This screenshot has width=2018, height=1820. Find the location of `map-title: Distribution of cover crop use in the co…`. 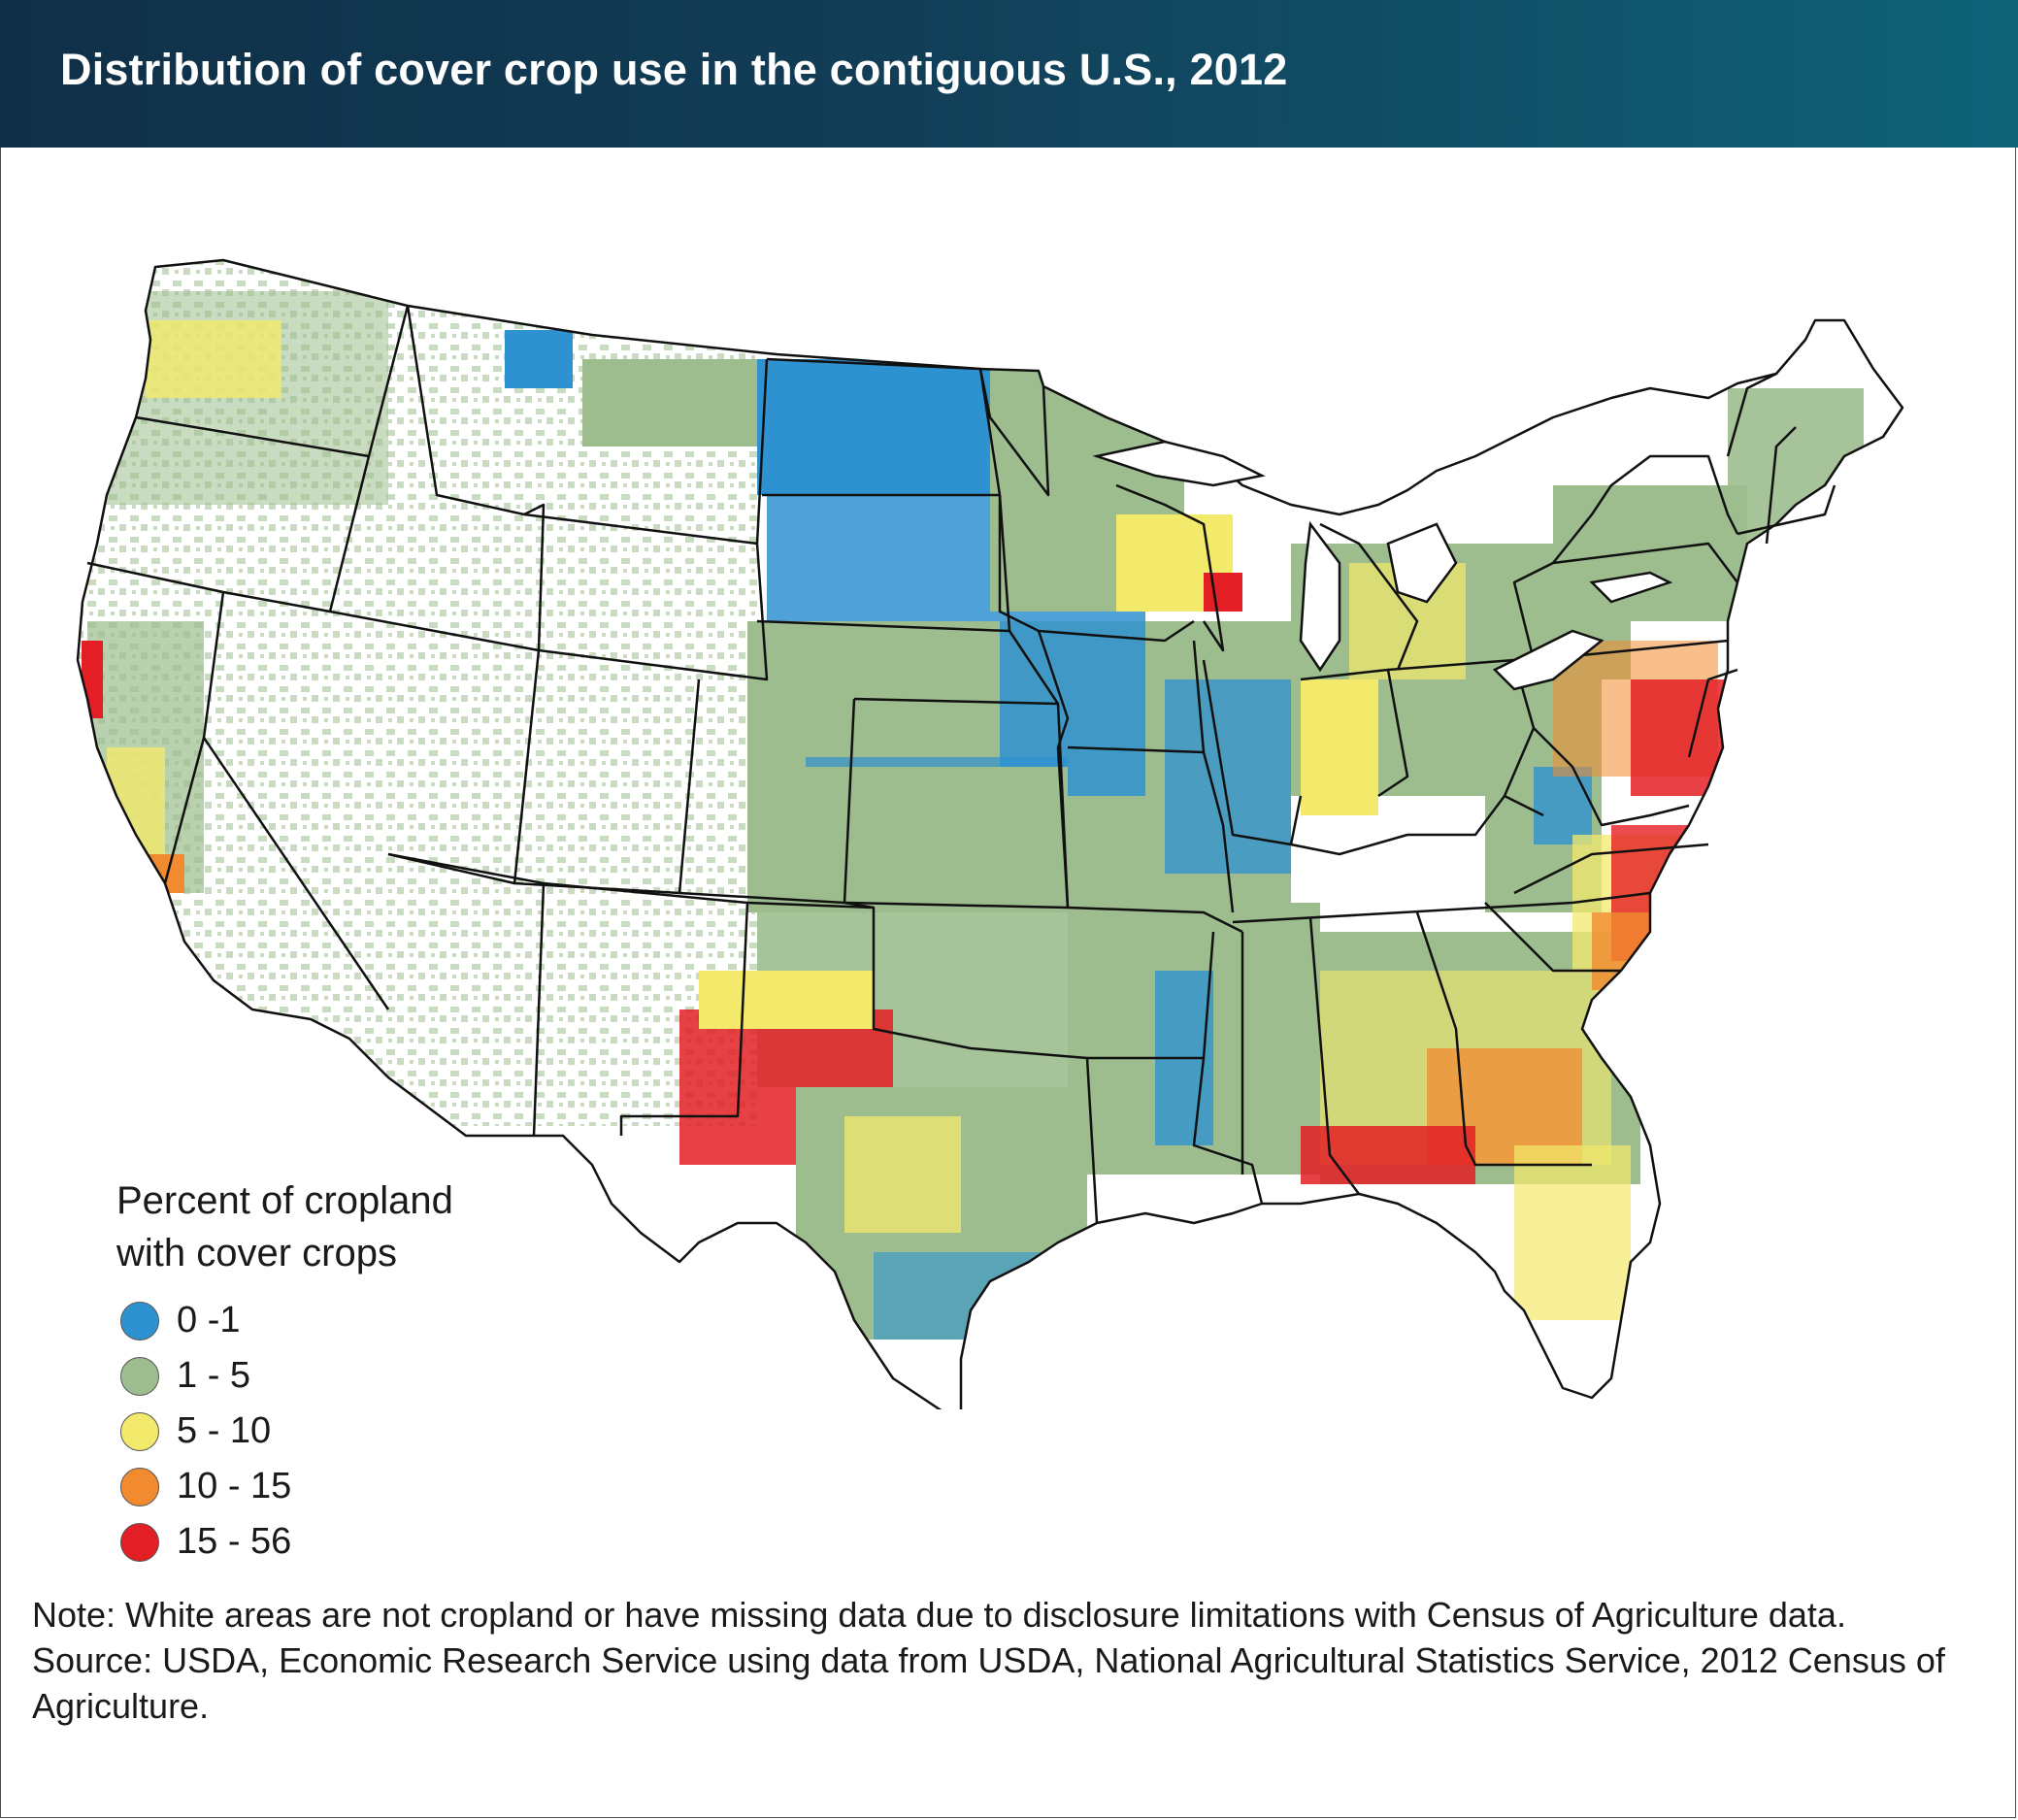

map-title: Distribution of cover crop use in the co… is located at coordinates (674, 69).